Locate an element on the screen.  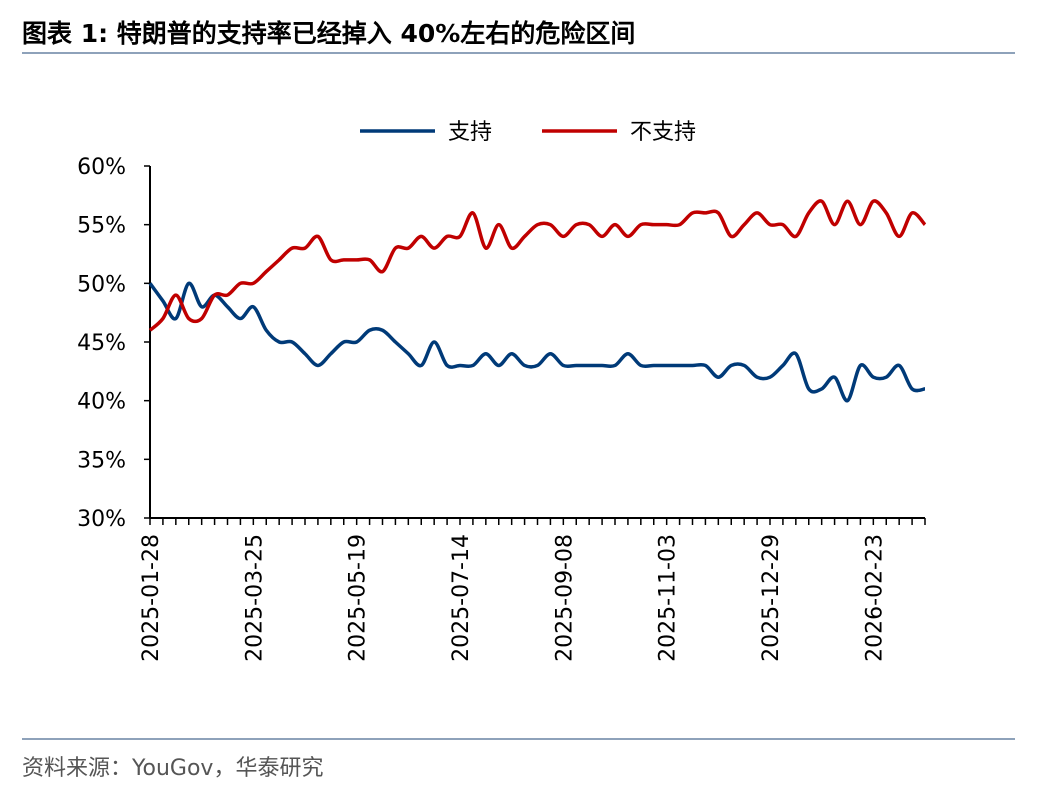
x-tick-label: 2025-09-08 is located at coordinates (564, 598).